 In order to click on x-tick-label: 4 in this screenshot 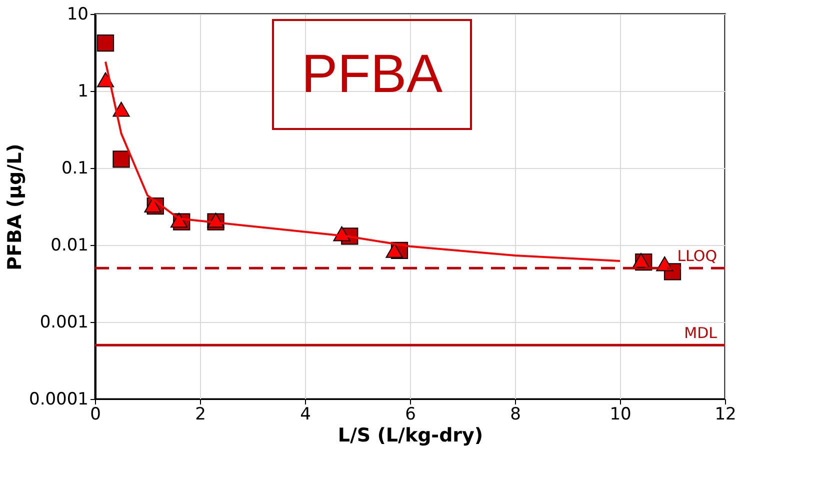, I will do `click(305, 414)`.